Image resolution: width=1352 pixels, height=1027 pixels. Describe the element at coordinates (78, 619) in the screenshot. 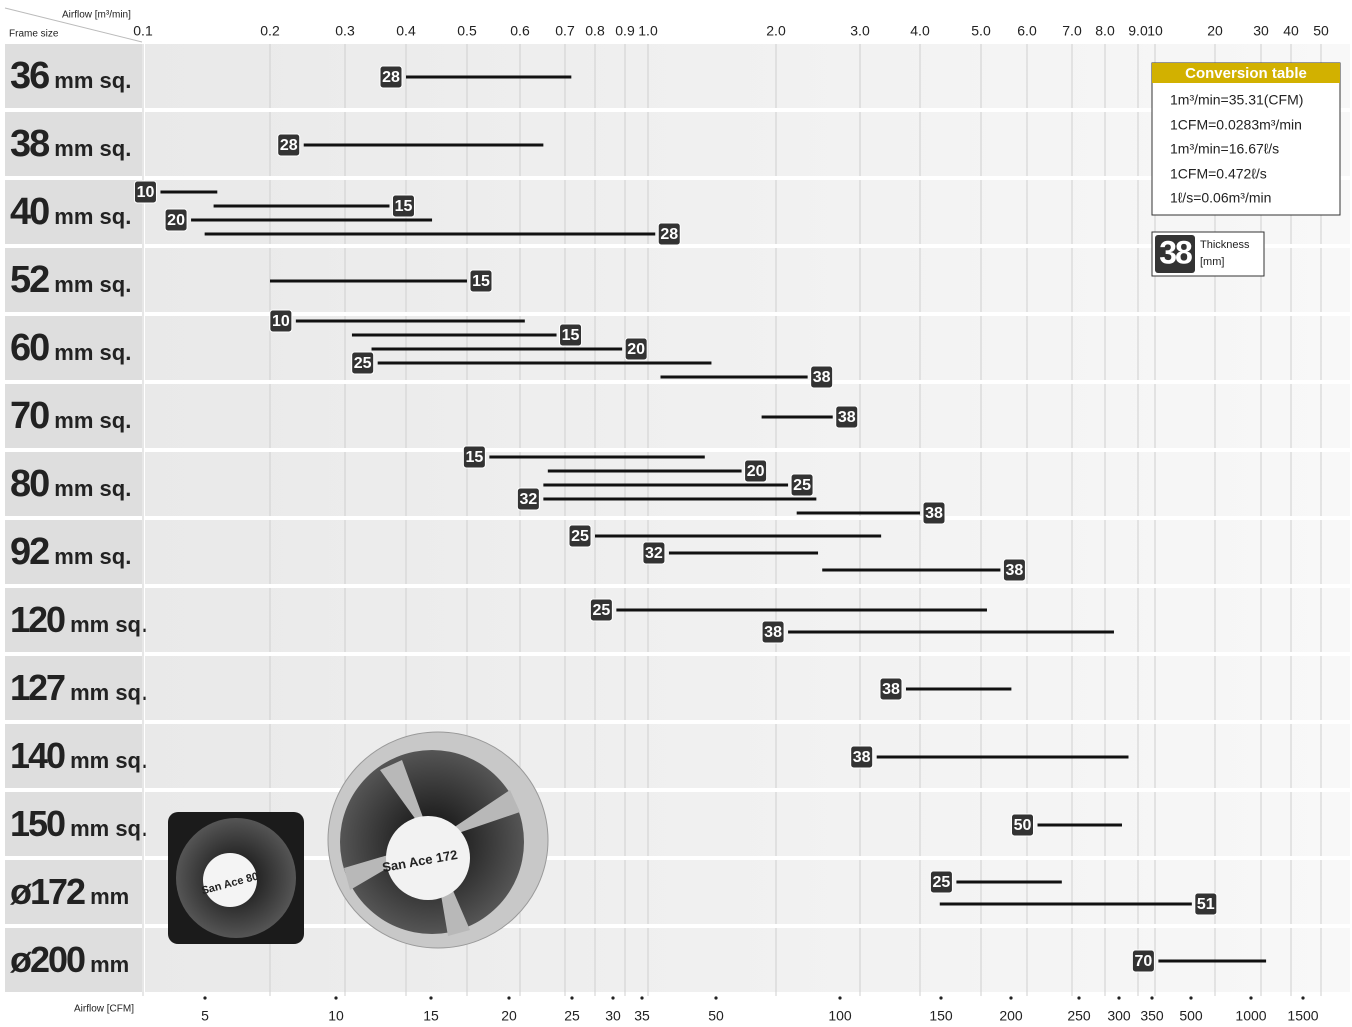

I see `row-label: 120 mm sq.` at that location.